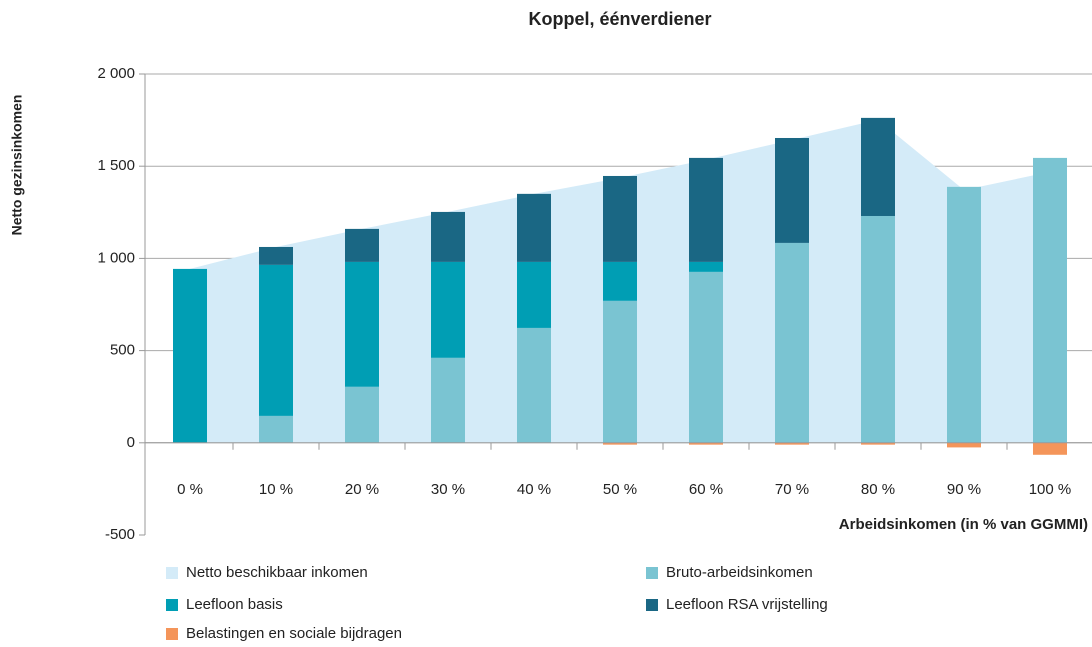 This screenshot has width=1092, height=647. I want to click on y-tick-label: 2 000, so click(116, 73).